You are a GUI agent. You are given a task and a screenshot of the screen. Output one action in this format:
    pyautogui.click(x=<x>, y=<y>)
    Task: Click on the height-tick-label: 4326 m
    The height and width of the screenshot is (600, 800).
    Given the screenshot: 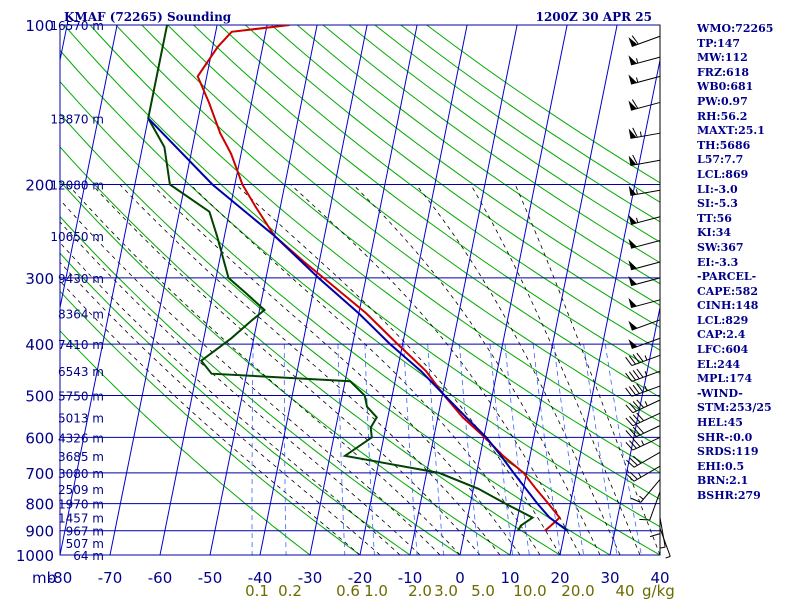 What is the action you would take?
    pyautogui.click(x=81, y=438)
    